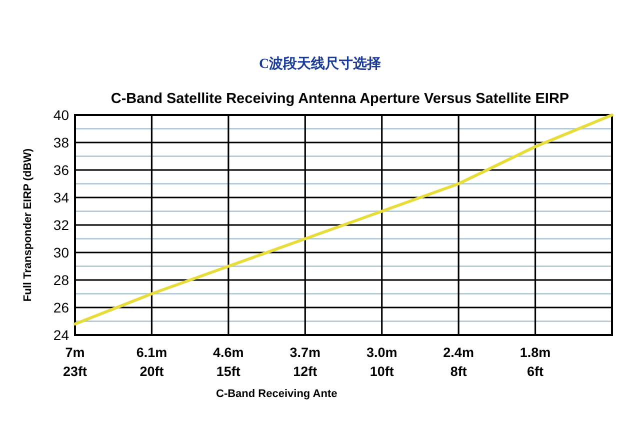 Image resolution: width=640 pixels, height=432 pixels. What do you see at coordinates (61, 280) in the screenshot?
I see `y-tick-label: 28` at bounding box center [61, 280].